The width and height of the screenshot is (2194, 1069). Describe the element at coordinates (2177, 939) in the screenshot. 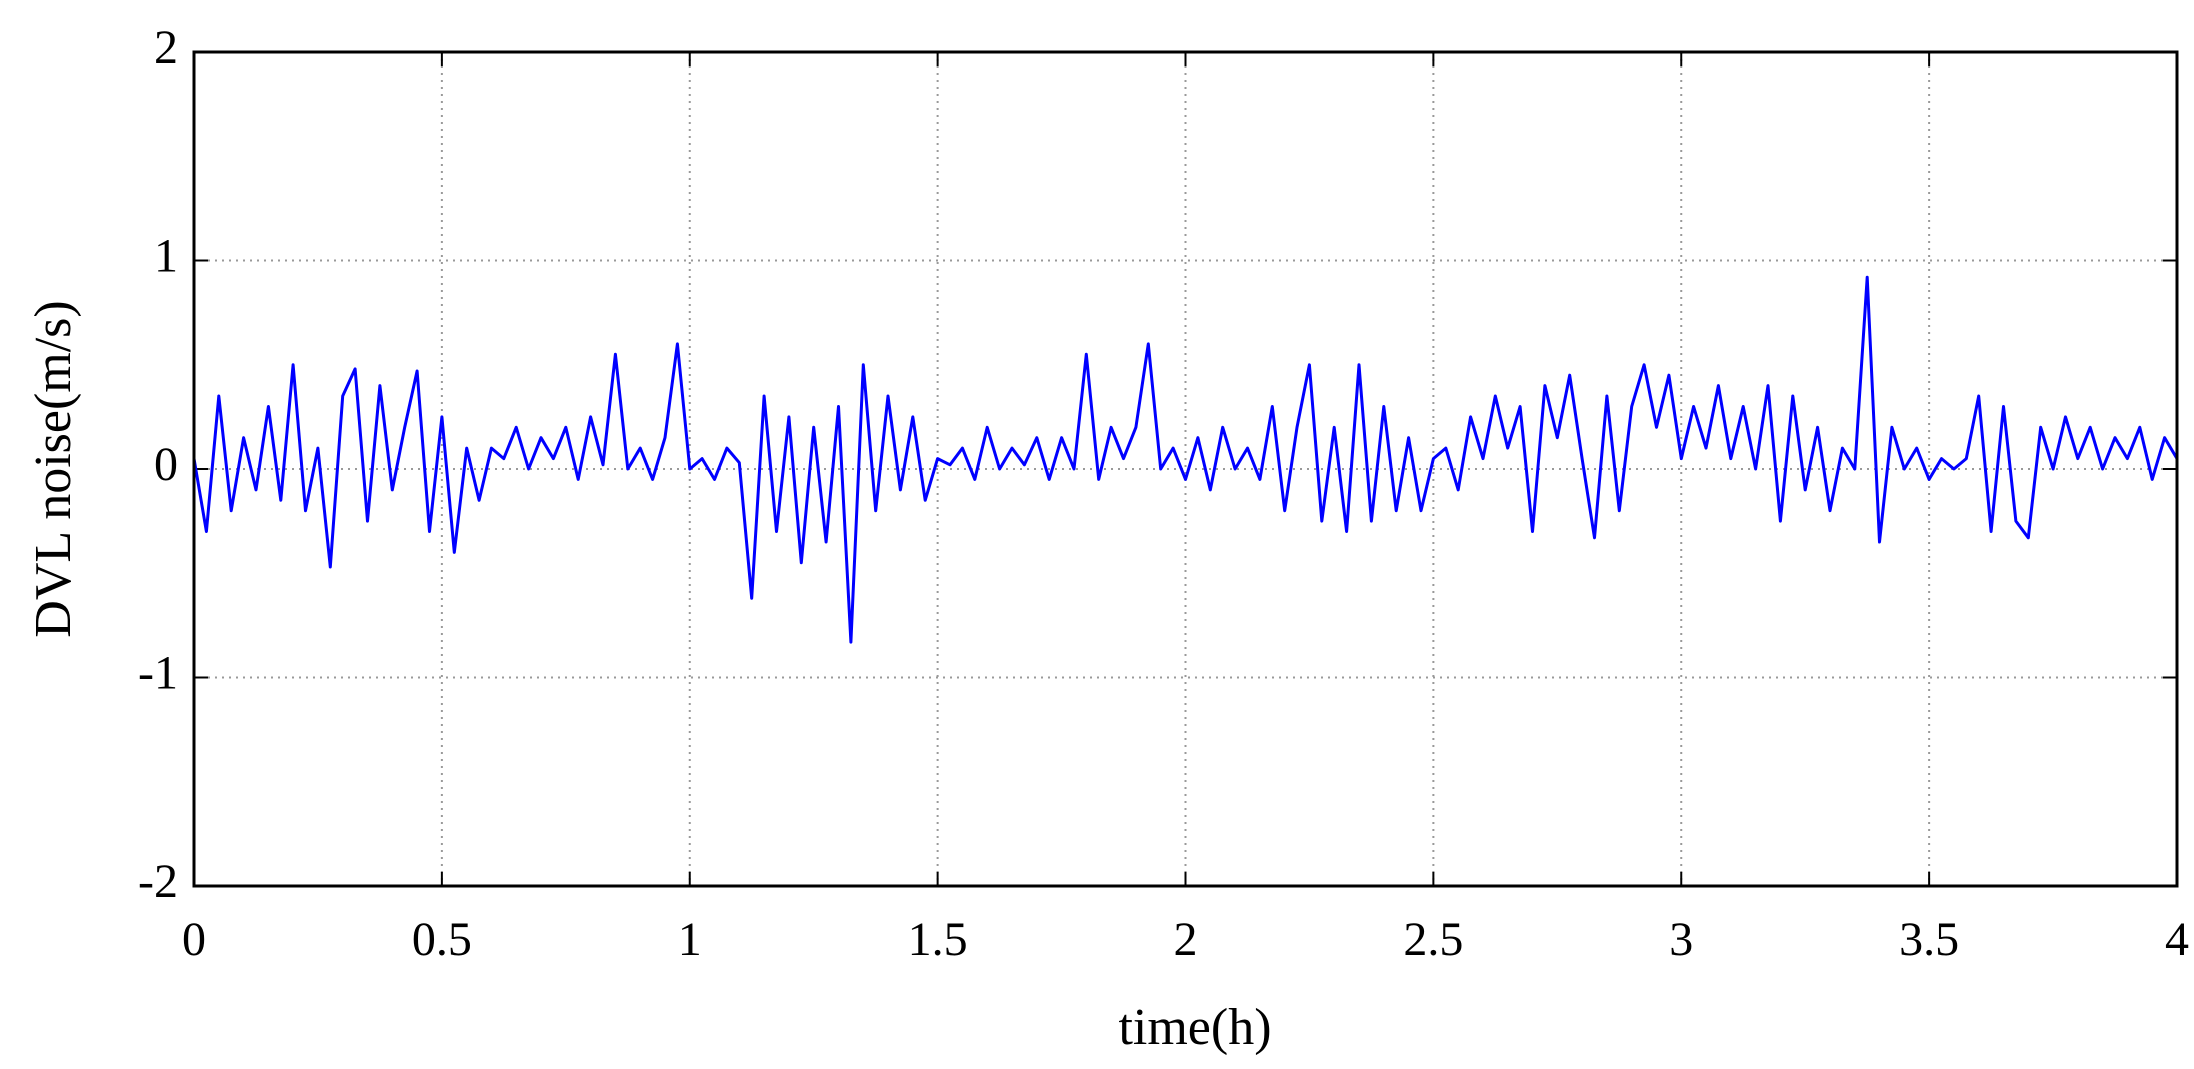

I see `x-tick-label: 4` at that location.